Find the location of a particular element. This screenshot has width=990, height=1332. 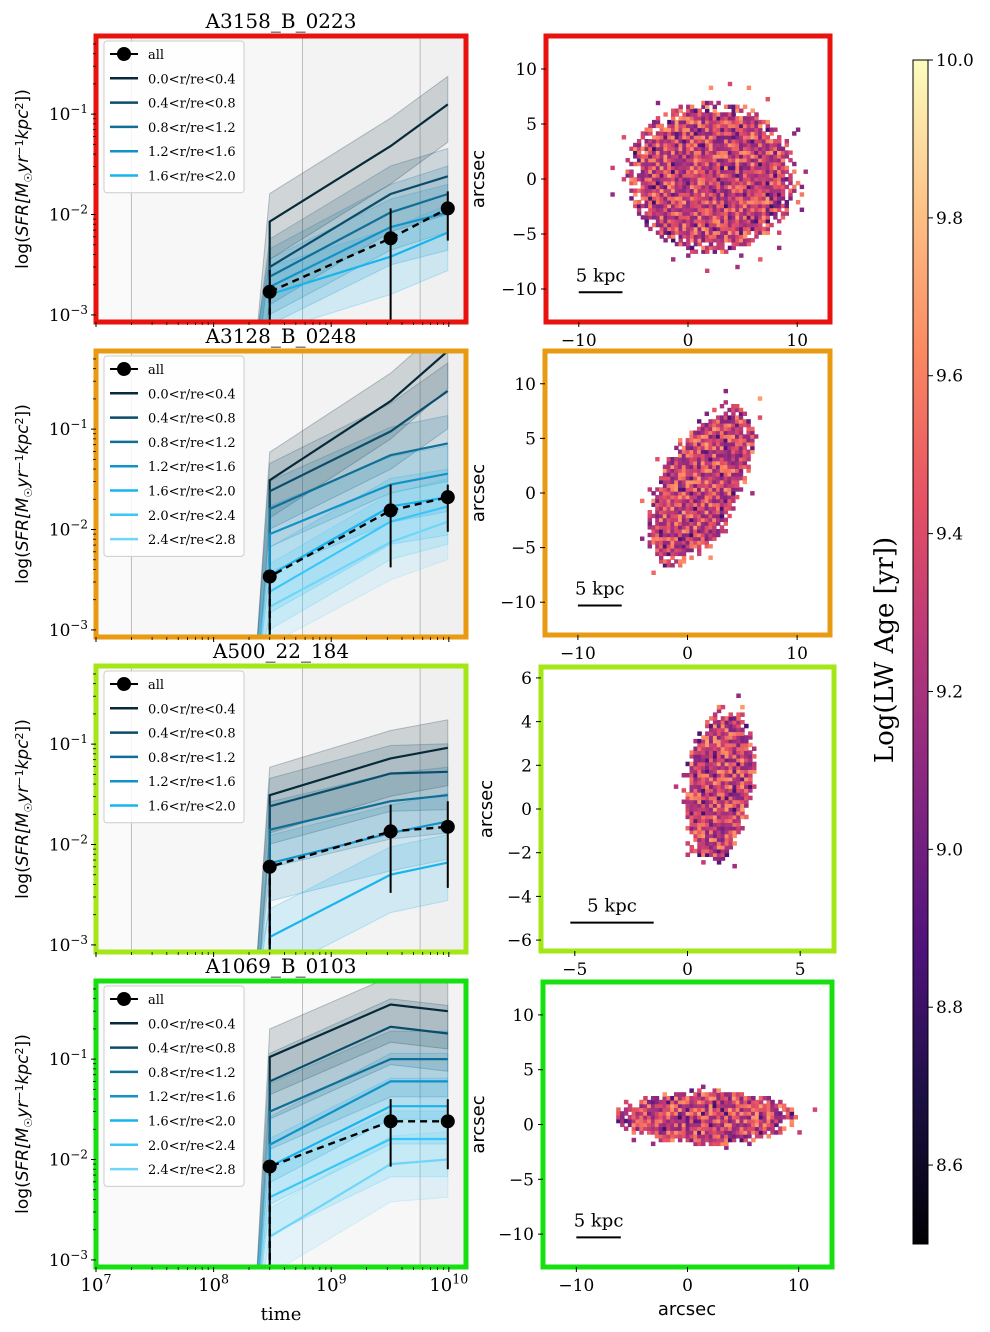

y-tick-label: 10−2 is located at coordinates (68, 528).